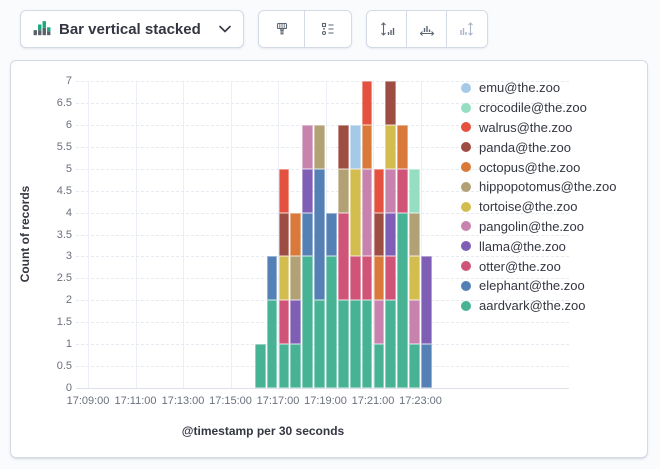 The width and height of the screenshot is (660, 469). I want to click on x-tick-label: 17:19:00, so click(325, 401).